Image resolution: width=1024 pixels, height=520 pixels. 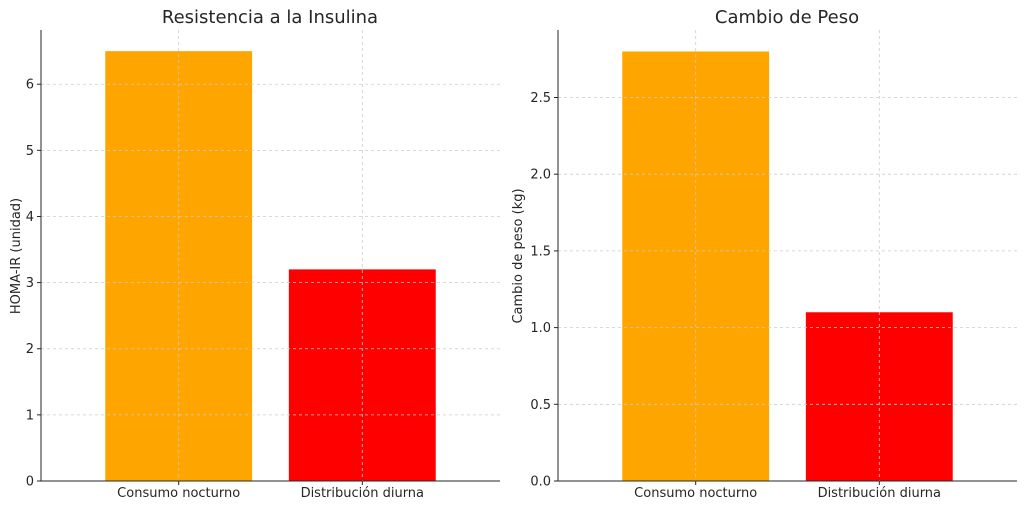 I want to click on y-tick-label: 0.0, so click(x=540, y=482).